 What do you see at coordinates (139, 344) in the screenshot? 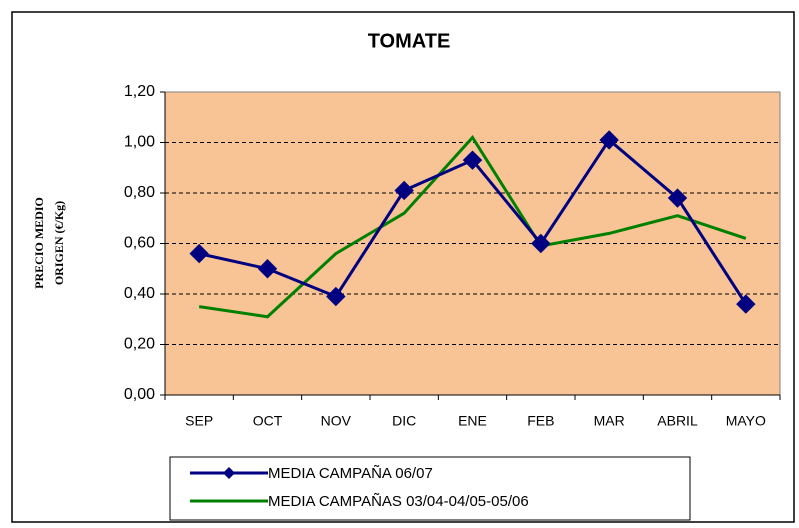
I see `y-tick-label: 0,20` at bounding box center [139, 344].